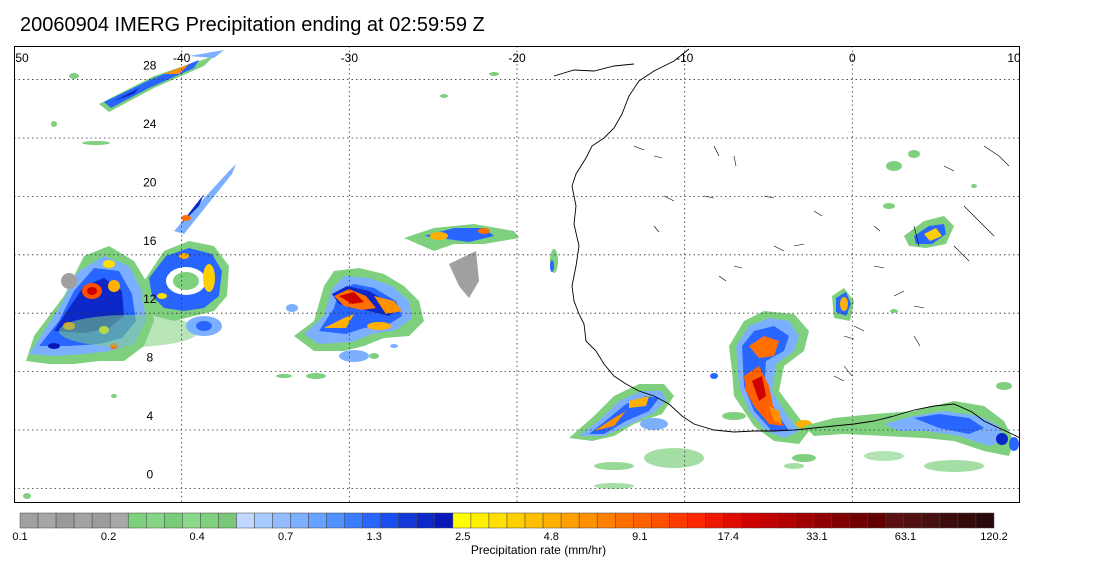  I want to click on colorbar-tick-label: 17.4, so click(728, 537).